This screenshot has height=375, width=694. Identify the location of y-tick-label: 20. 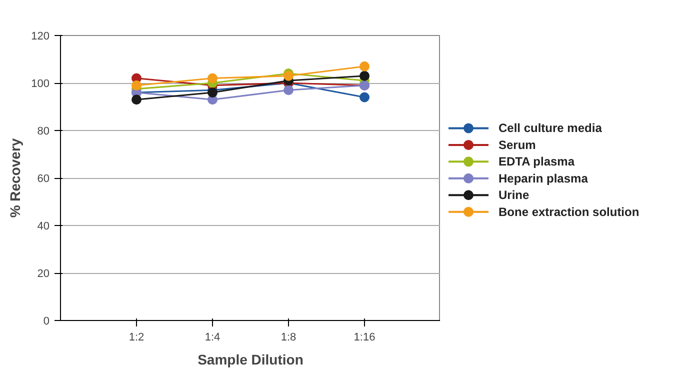
(43, 274).